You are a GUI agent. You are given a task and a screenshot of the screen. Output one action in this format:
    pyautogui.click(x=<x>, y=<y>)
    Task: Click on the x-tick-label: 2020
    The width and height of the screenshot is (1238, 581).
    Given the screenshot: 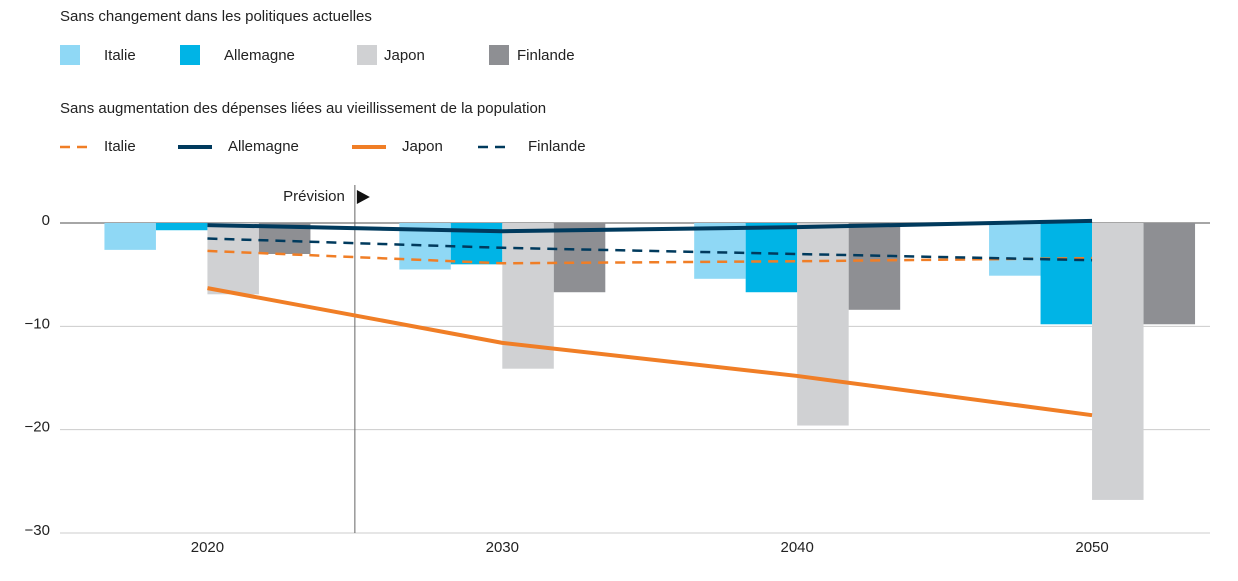 What is the action you would take?
    pyautogui.click(x=207, y=547)
    